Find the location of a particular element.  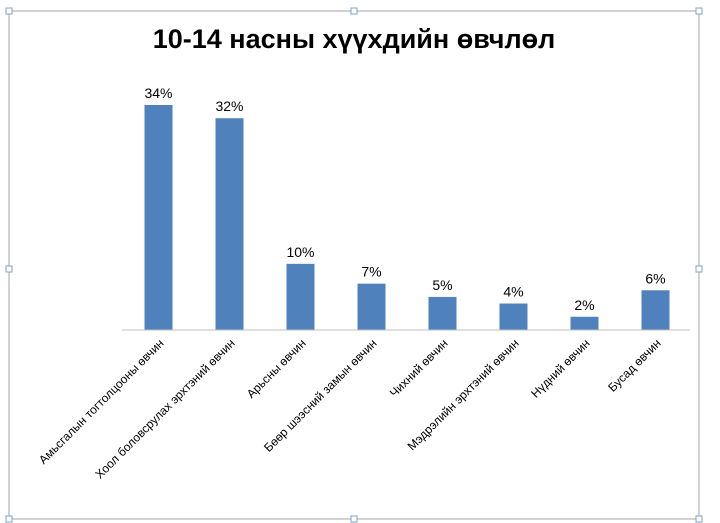

category-label-8: Бусад өвчин is located at coordinates (634, 365).